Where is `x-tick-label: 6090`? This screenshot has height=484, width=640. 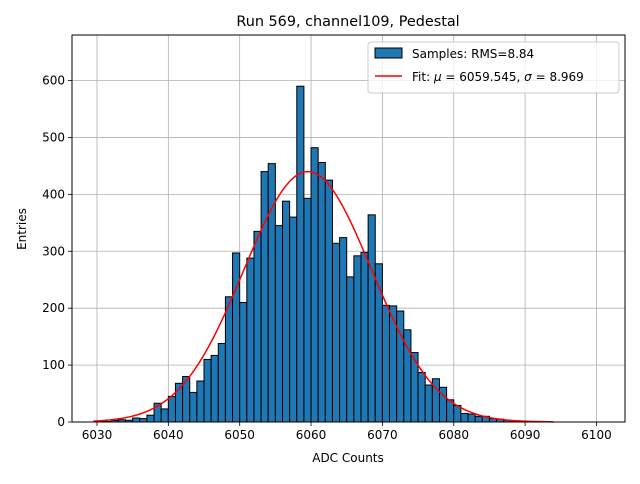 x-tick-label: 6090 is located at coordinates (525, 435).